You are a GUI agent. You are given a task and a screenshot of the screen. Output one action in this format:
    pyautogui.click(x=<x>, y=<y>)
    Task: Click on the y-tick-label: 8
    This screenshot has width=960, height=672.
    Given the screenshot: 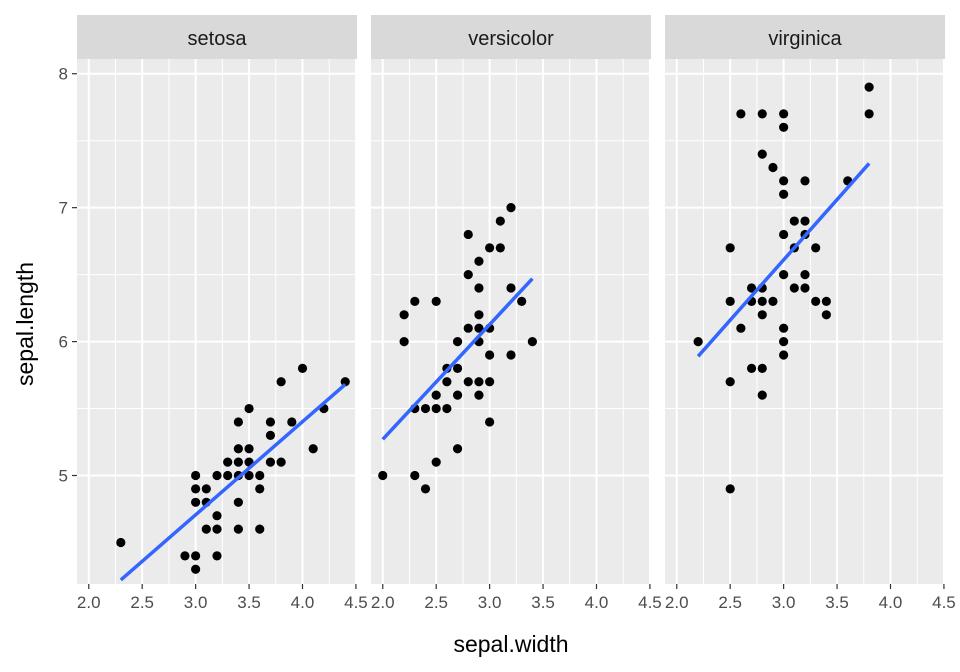 What is the action you would take?
    pyautogui.click(x=63, y=74)
    